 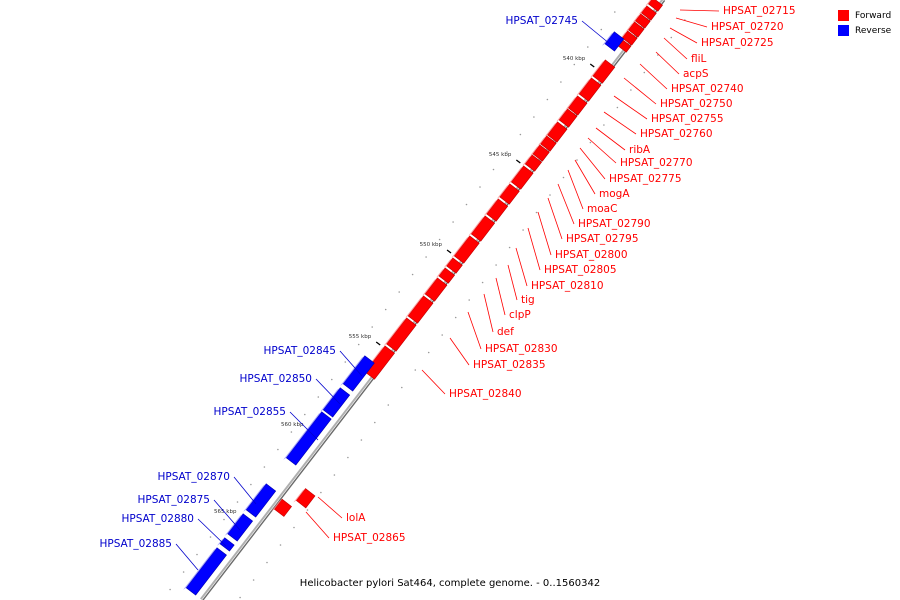 What do you see at coordinates (485, 394) in the screenshot?
I see `gene-label: HPSAT_02840` at bounding box center [485, 394].